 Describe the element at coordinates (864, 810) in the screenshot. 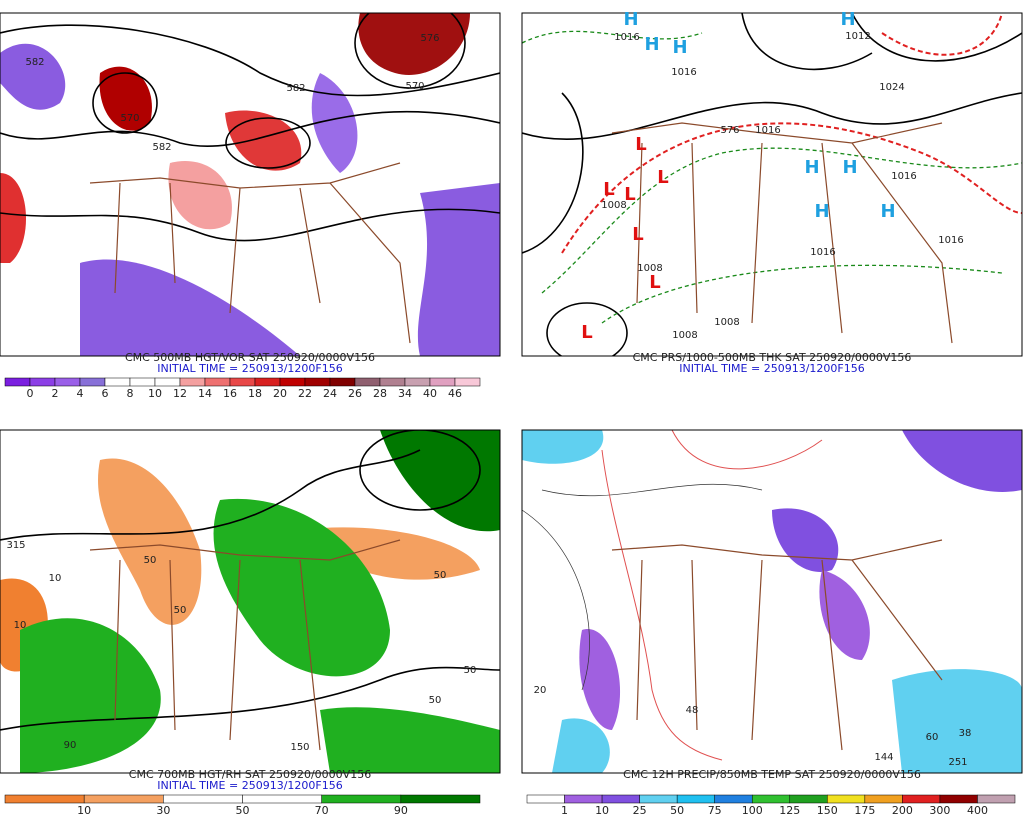

I see `colorbar-label: 175` at that location.